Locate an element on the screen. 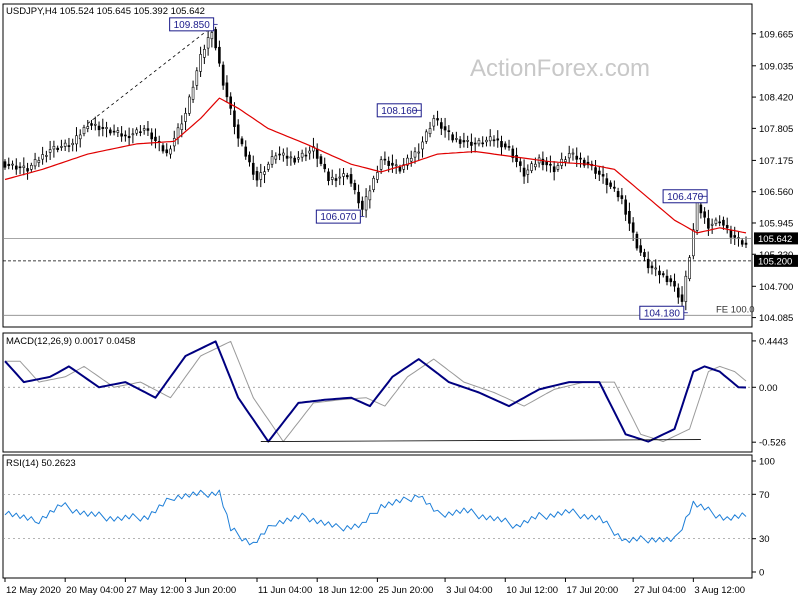  price-label-text: 106.470 is located at coordinates (685, 197).